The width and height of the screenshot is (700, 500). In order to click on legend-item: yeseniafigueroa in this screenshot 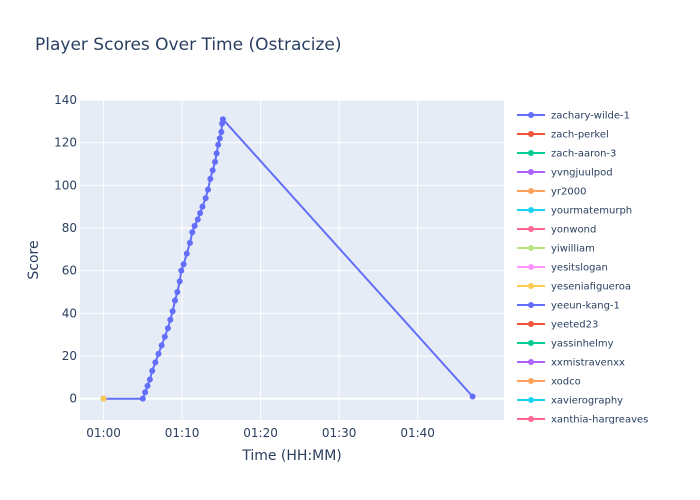, I will do `click(574, 287)`.